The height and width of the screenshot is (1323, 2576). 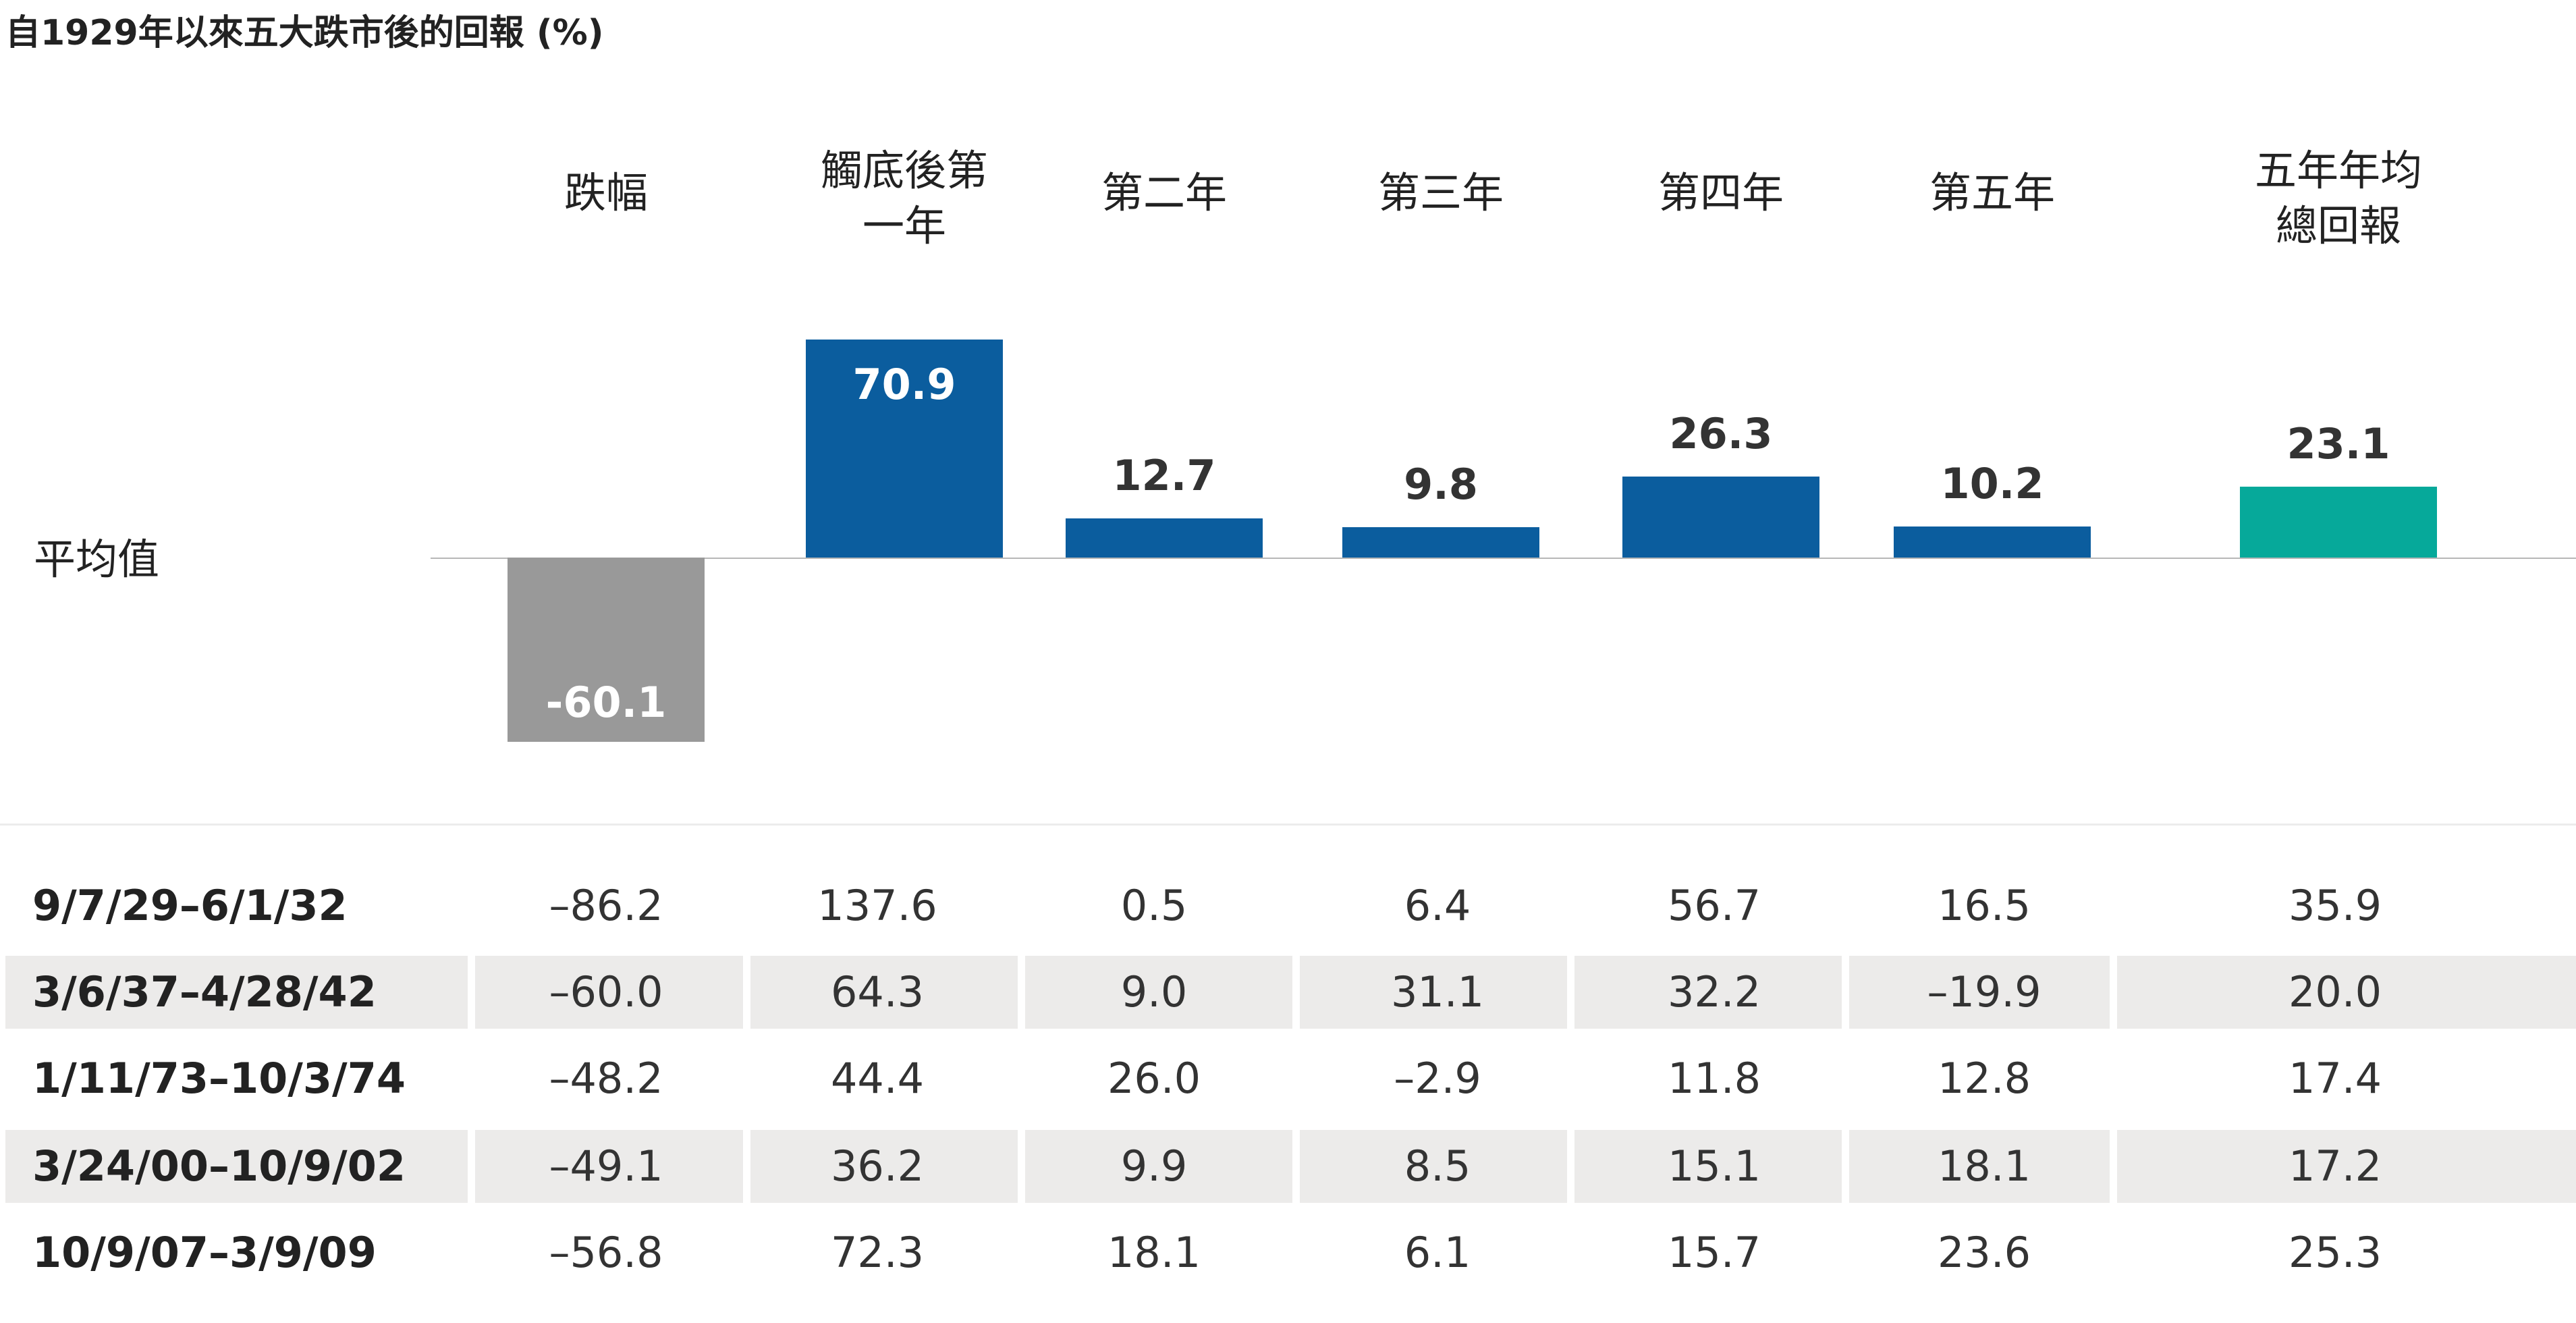 What do you see at coordinates (204, 992) in the screenshot?
I see `row-period-label: 3/6/37–4/28/42` at bounding box center [204, 992].